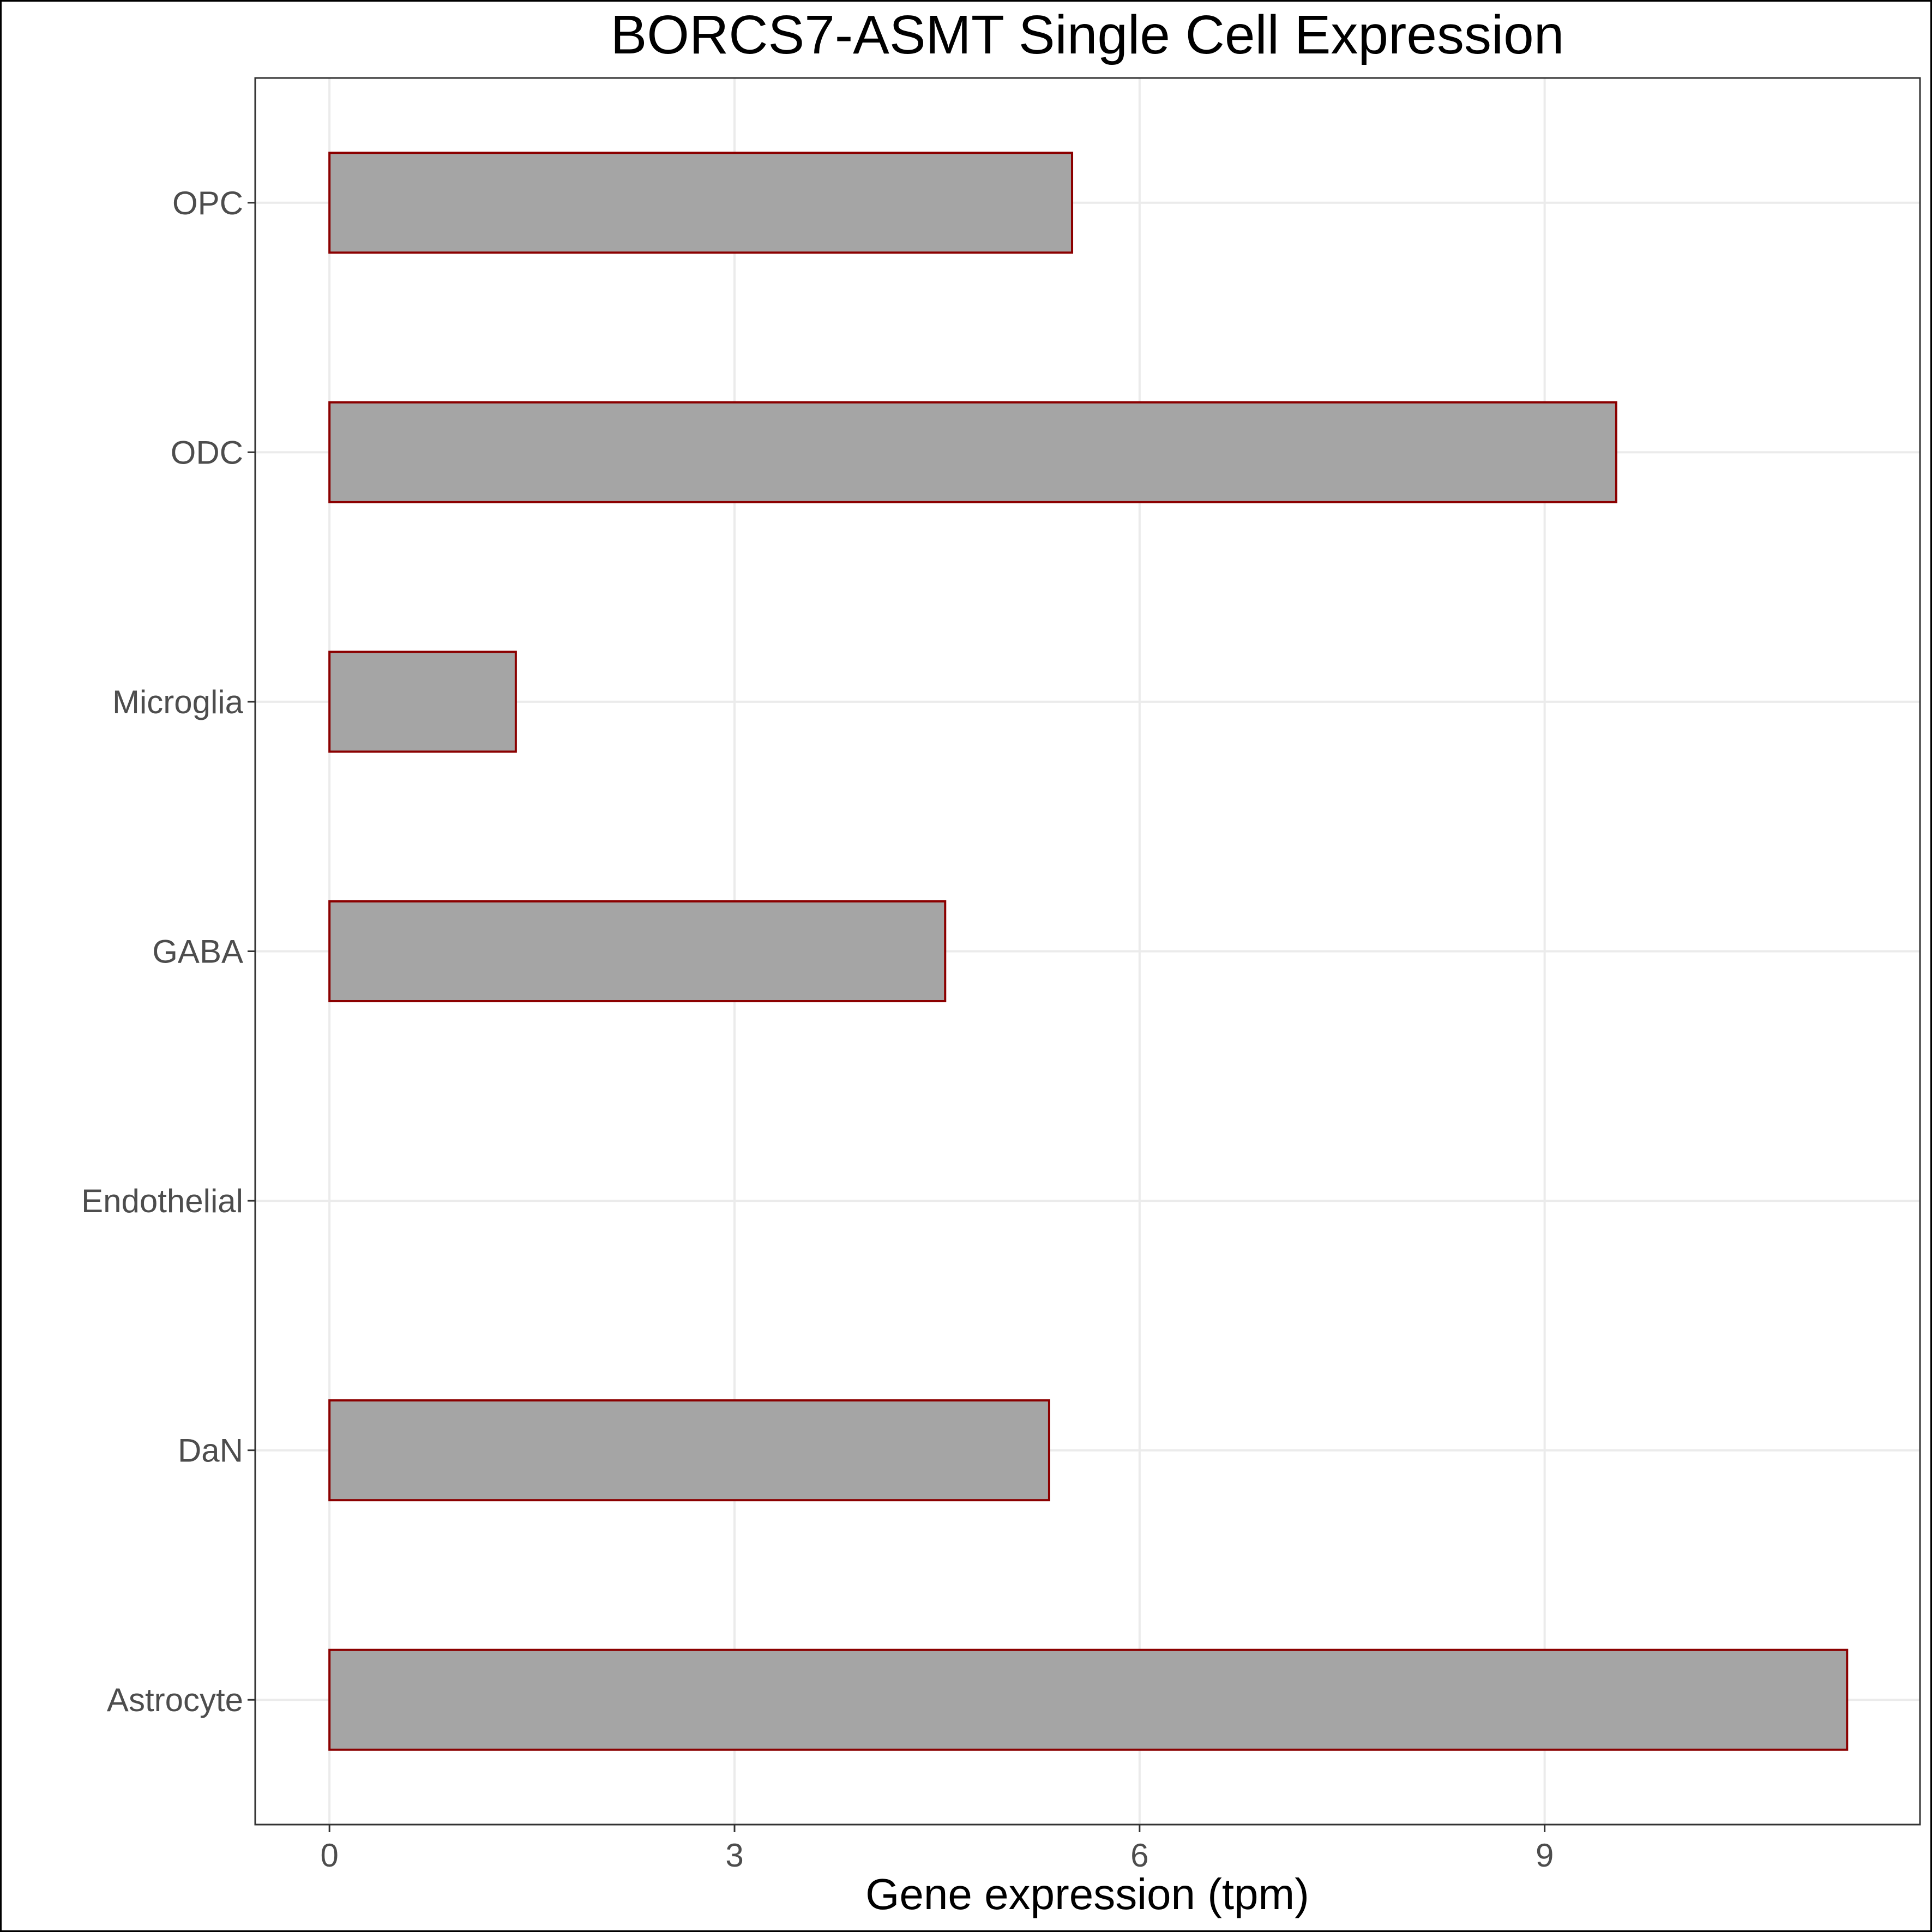 The width and height of the screenshot is (1932, 1932). I want to click on x-tick-label: 0, so click(329, 1855).